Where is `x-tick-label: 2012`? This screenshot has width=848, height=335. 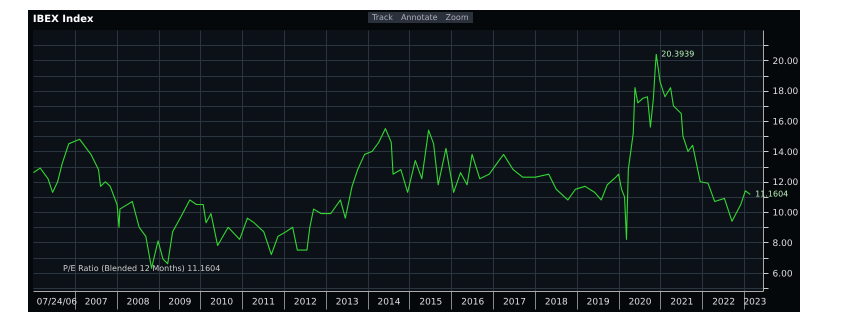 x-tick-label: 2012 is located at coordinates (305, 303).